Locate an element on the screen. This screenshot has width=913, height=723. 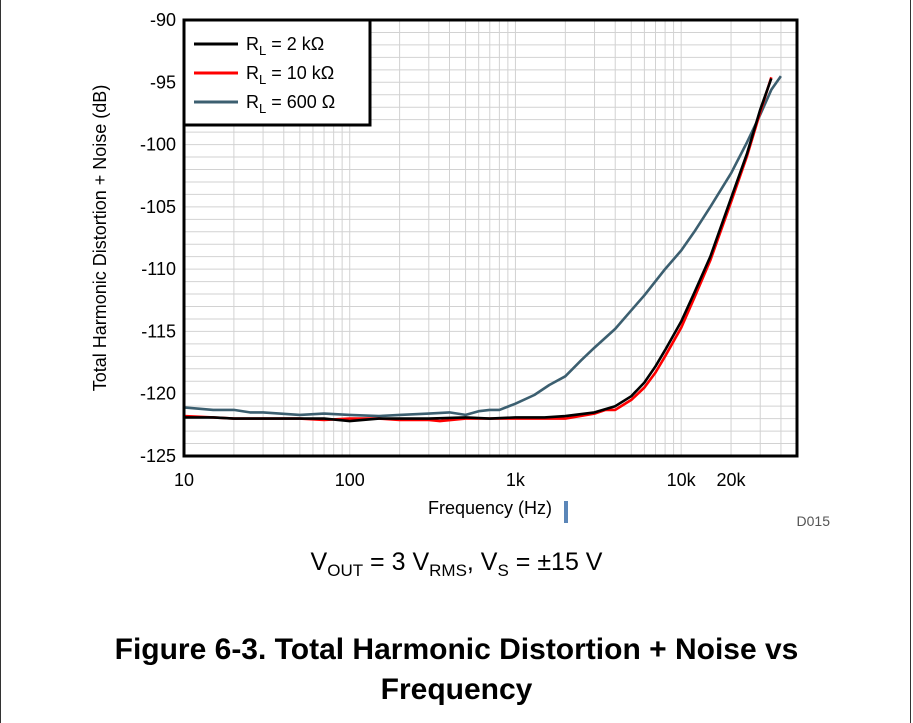
x-tick-label: 1k is located at coordinates (516, 480).